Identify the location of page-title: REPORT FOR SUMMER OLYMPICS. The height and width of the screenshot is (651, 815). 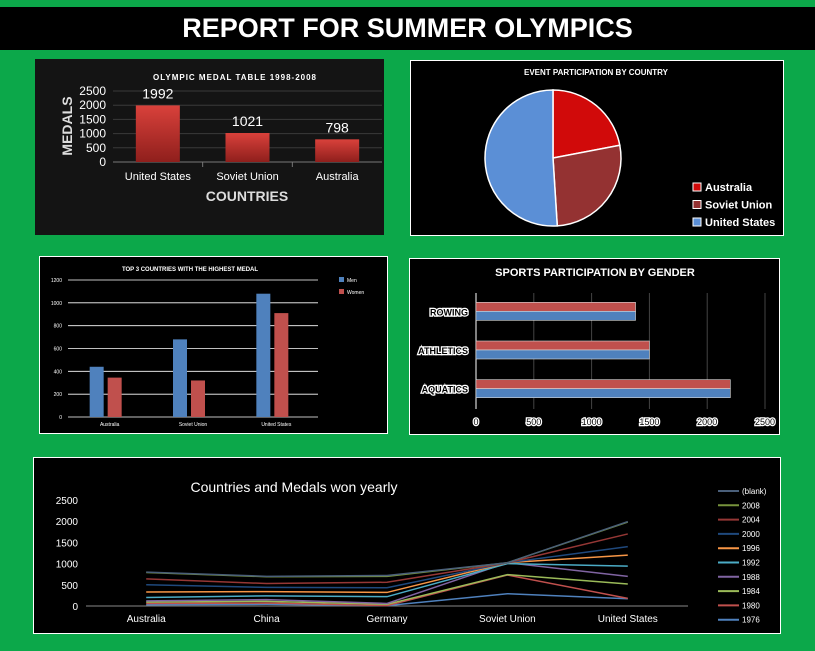
(407, 28).